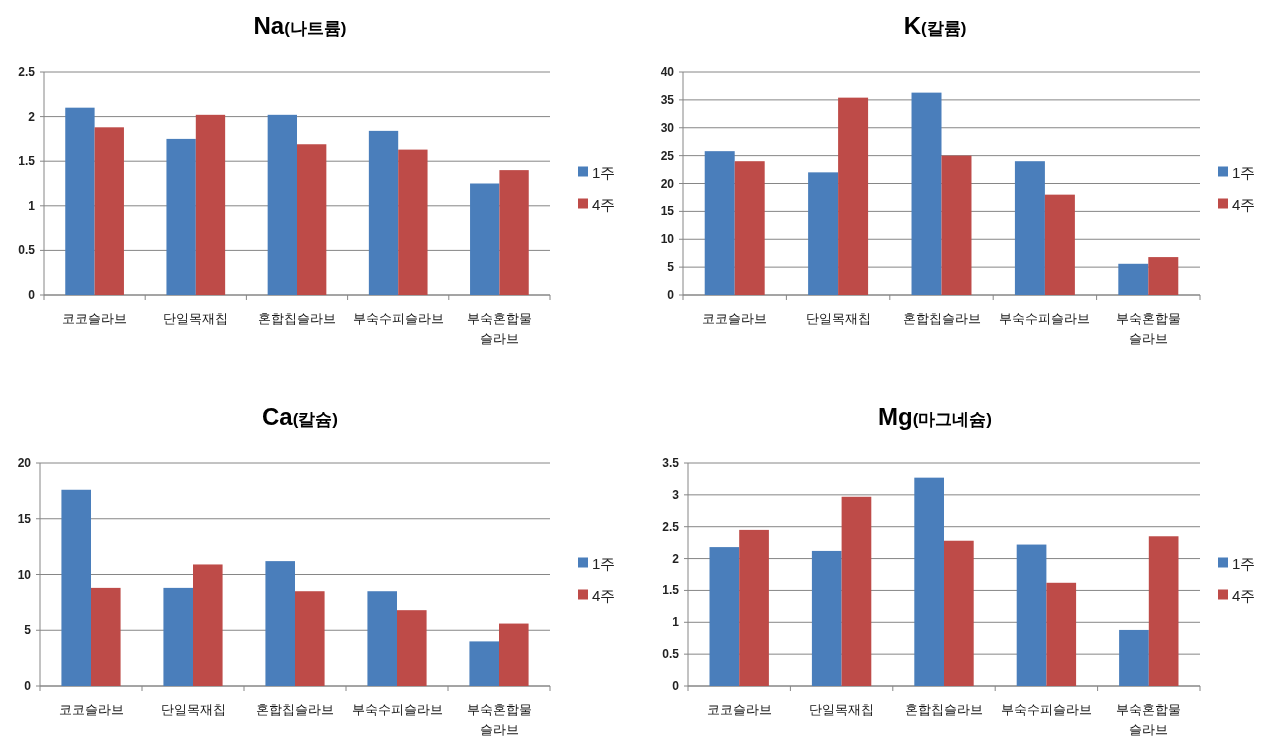 Image resolution: width=1270 pixels, height=741 pixels. I want to click on y-tick-label: 35, so click(667, 99).